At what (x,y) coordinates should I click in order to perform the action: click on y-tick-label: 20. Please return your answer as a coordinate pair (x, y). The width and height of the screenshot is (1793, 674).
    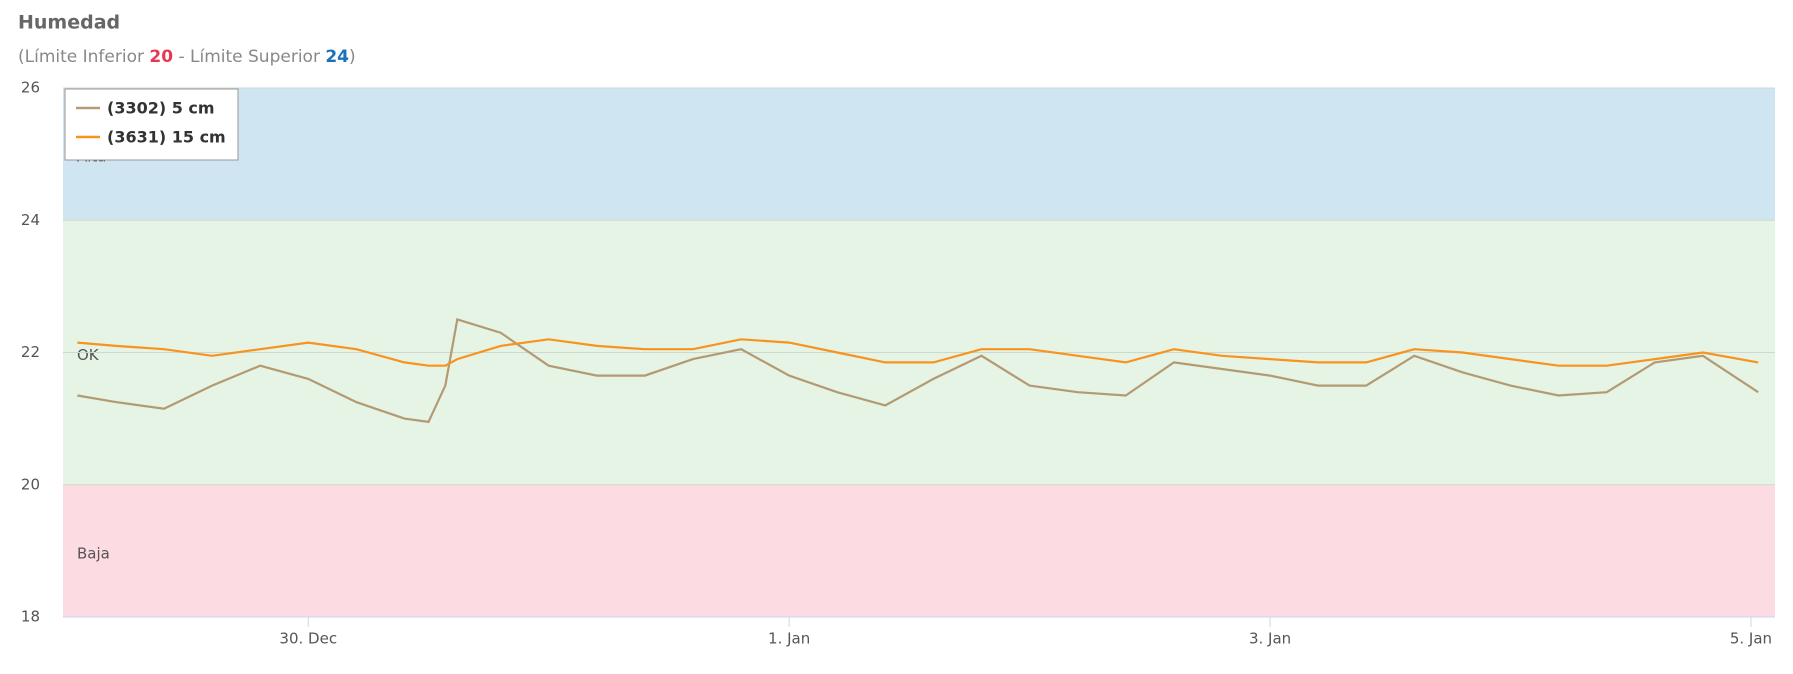
    Looking at the image, I should click on (30, 484).